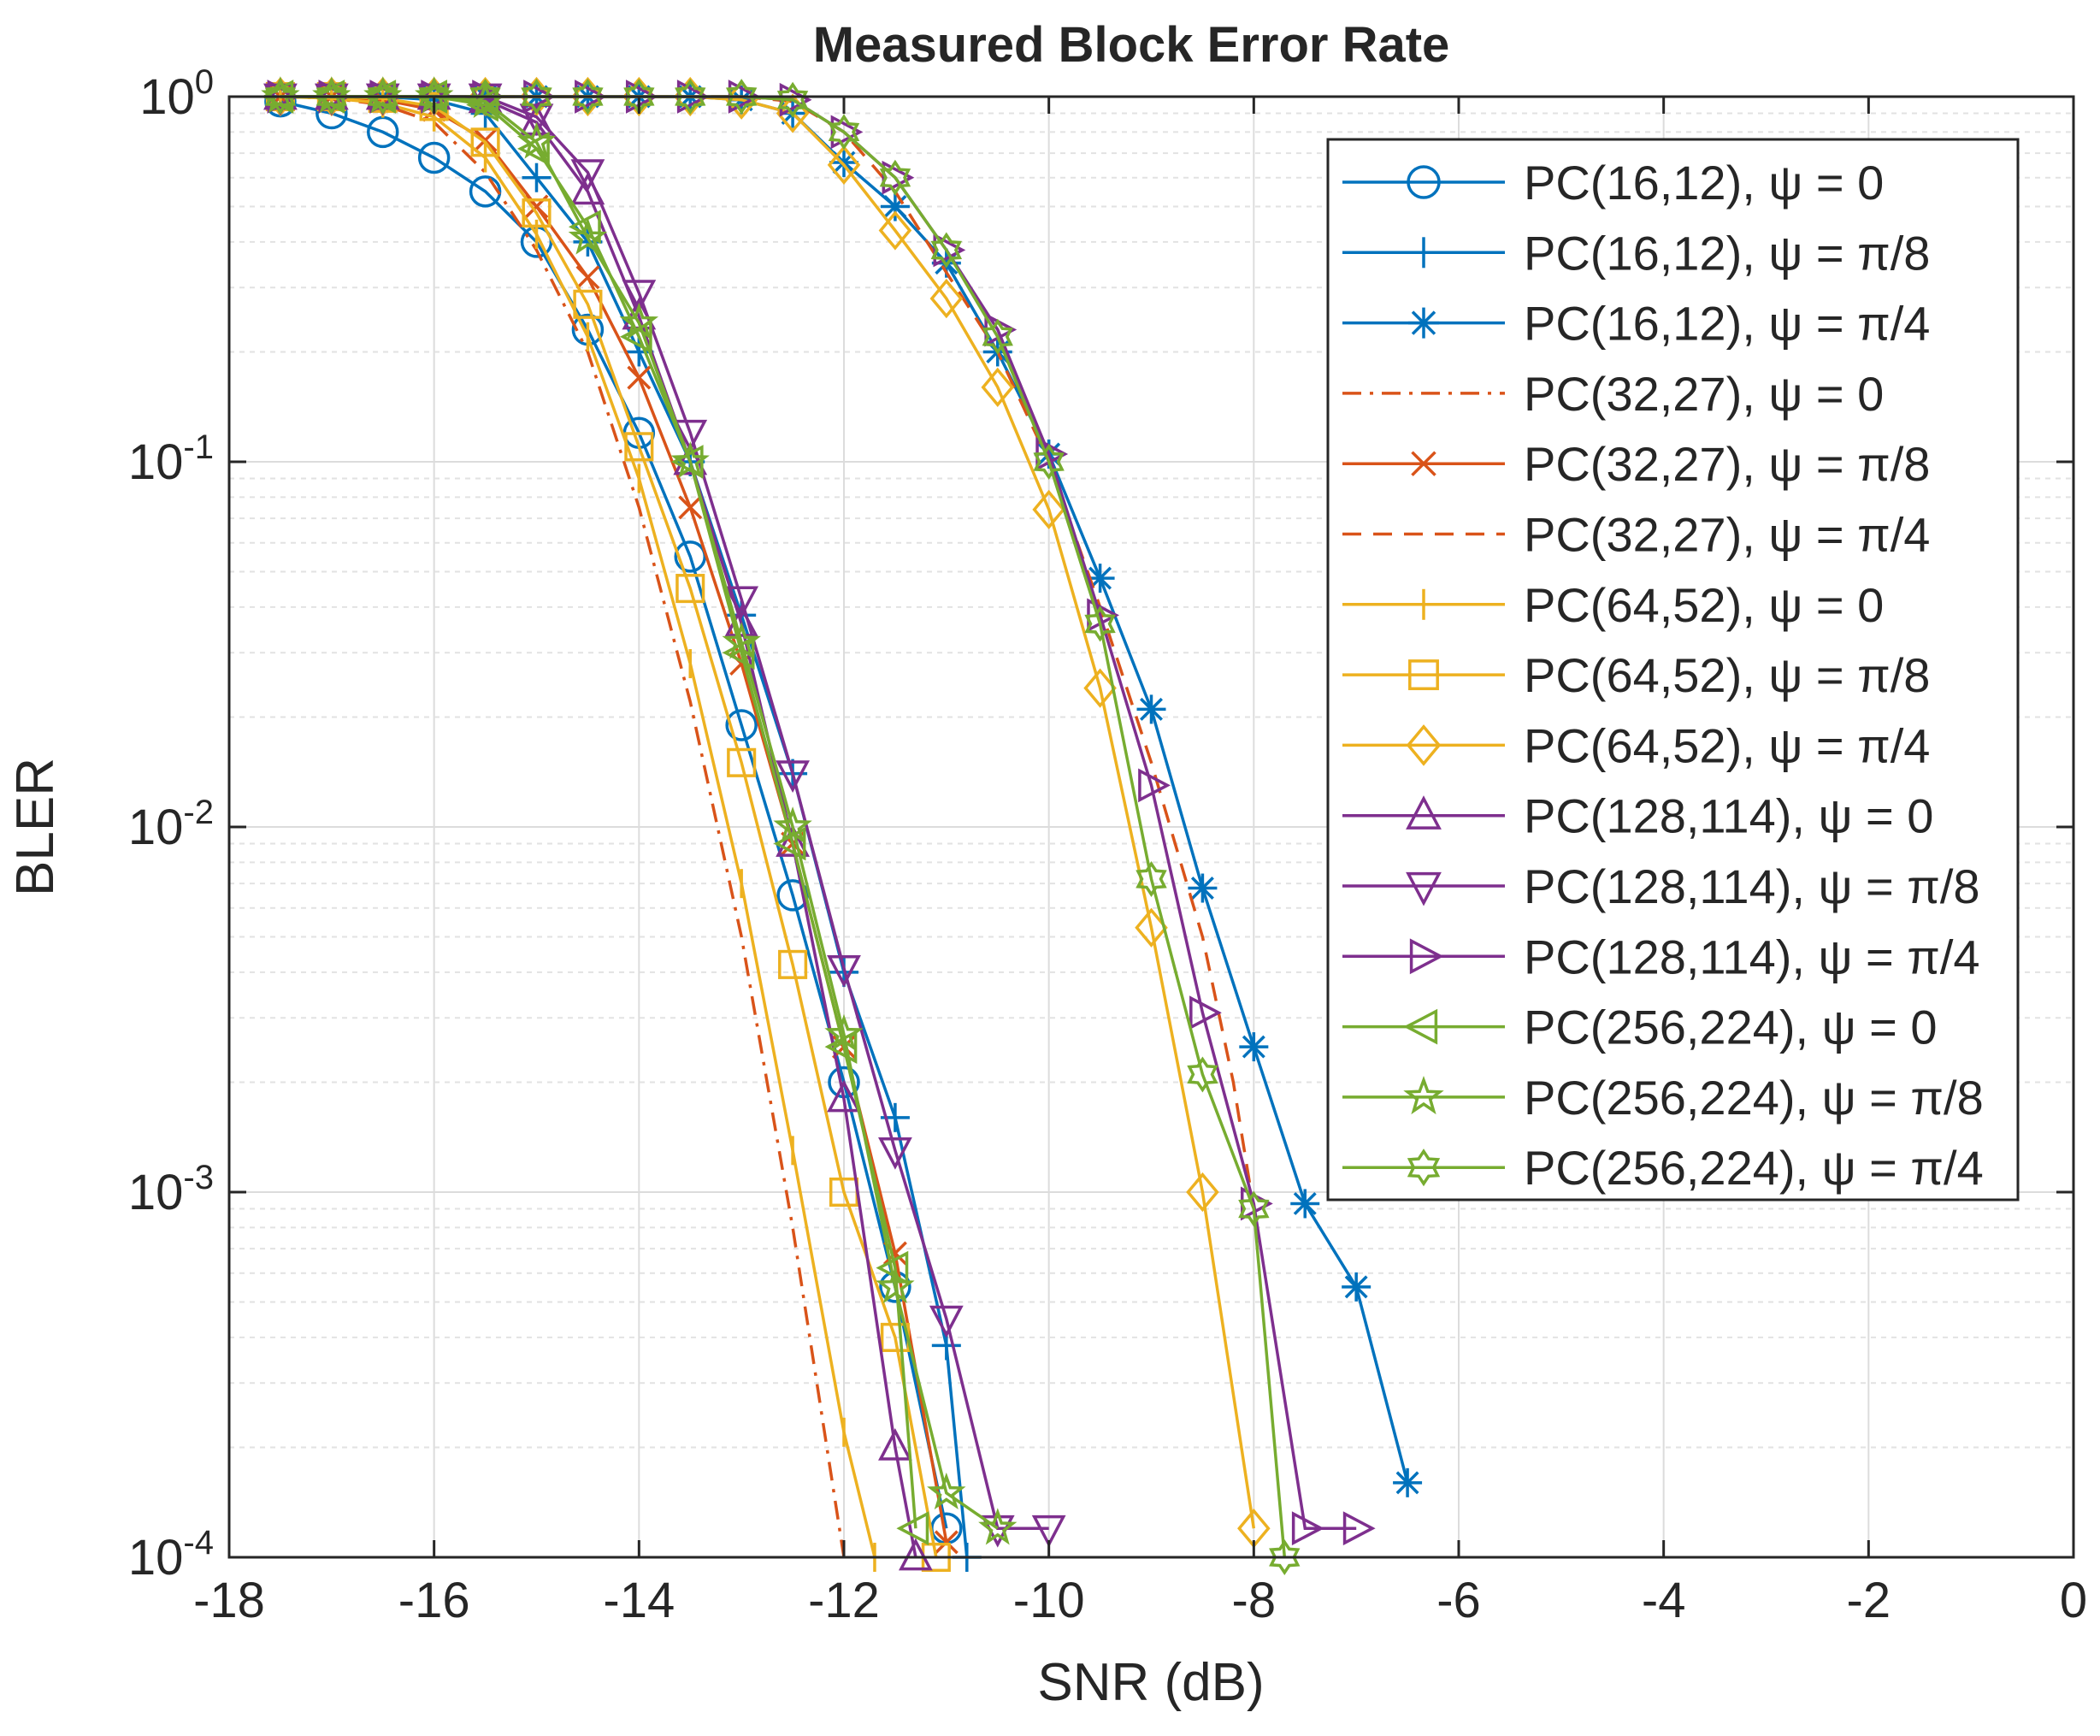 The height and width of the screenshot is (1736, 2100). I want to click on legend-label: PC(64,52), ψ = π/4, so click(1727, 745).